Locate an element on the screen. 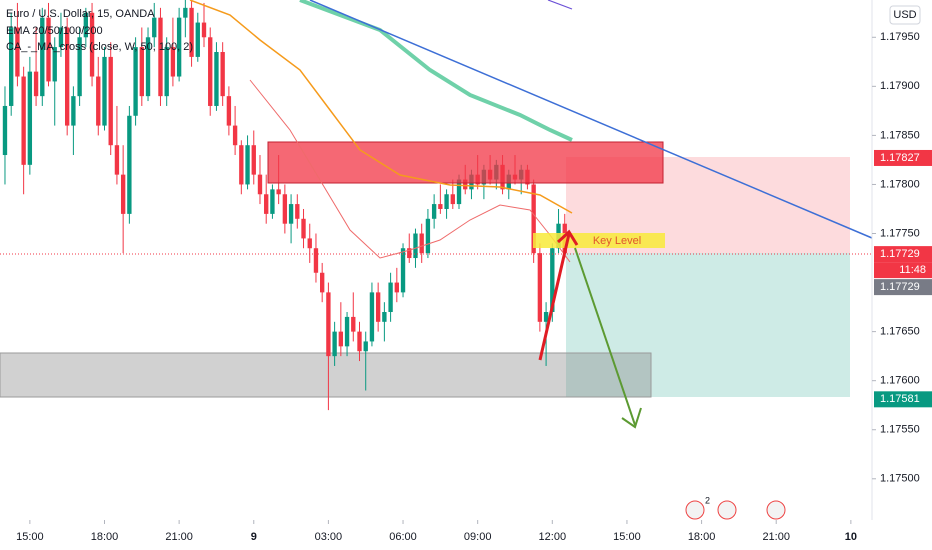  resistance-zone is located at coordinates (465, 162).